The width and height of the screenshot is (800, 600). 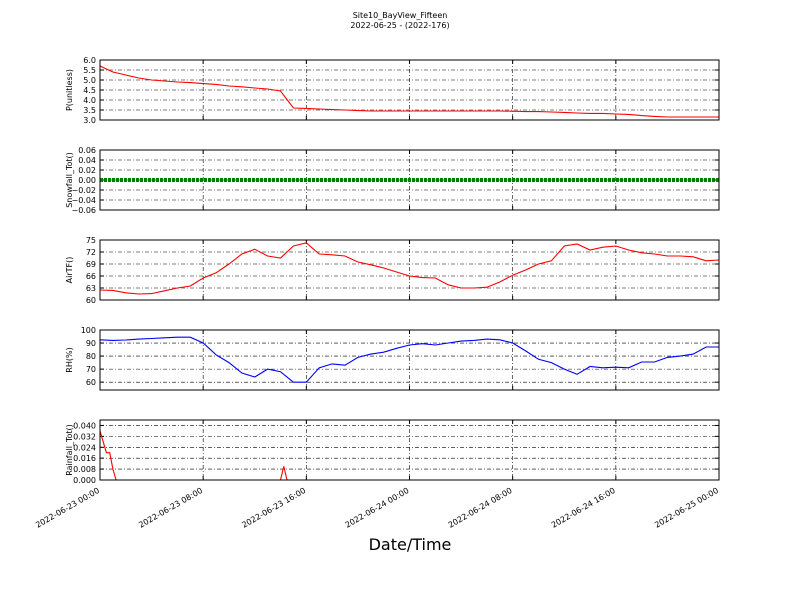 I want to click on y-tick-label: −0.06, so click(x=83, y=210).